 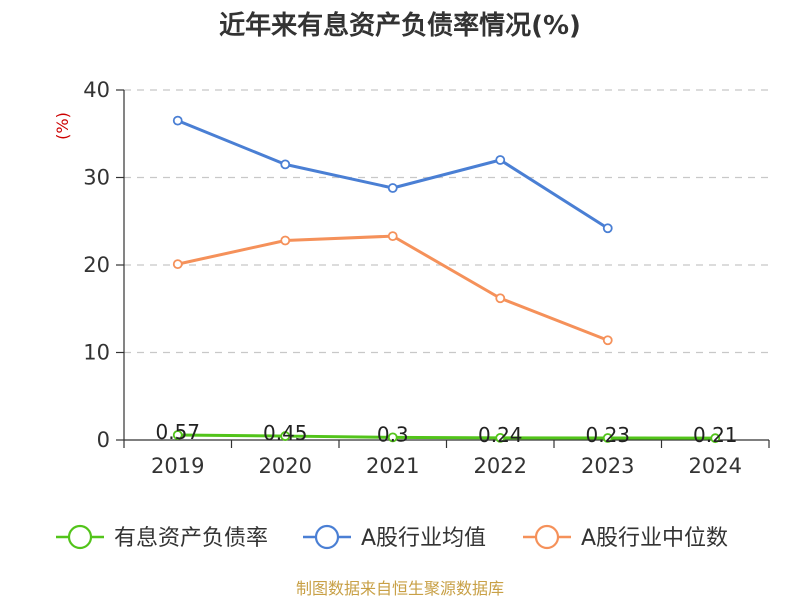 What do you see at coordinates (96, 90) in the screenshot?
I see `y-tick-label: 40` at bounding box center [96, 90].